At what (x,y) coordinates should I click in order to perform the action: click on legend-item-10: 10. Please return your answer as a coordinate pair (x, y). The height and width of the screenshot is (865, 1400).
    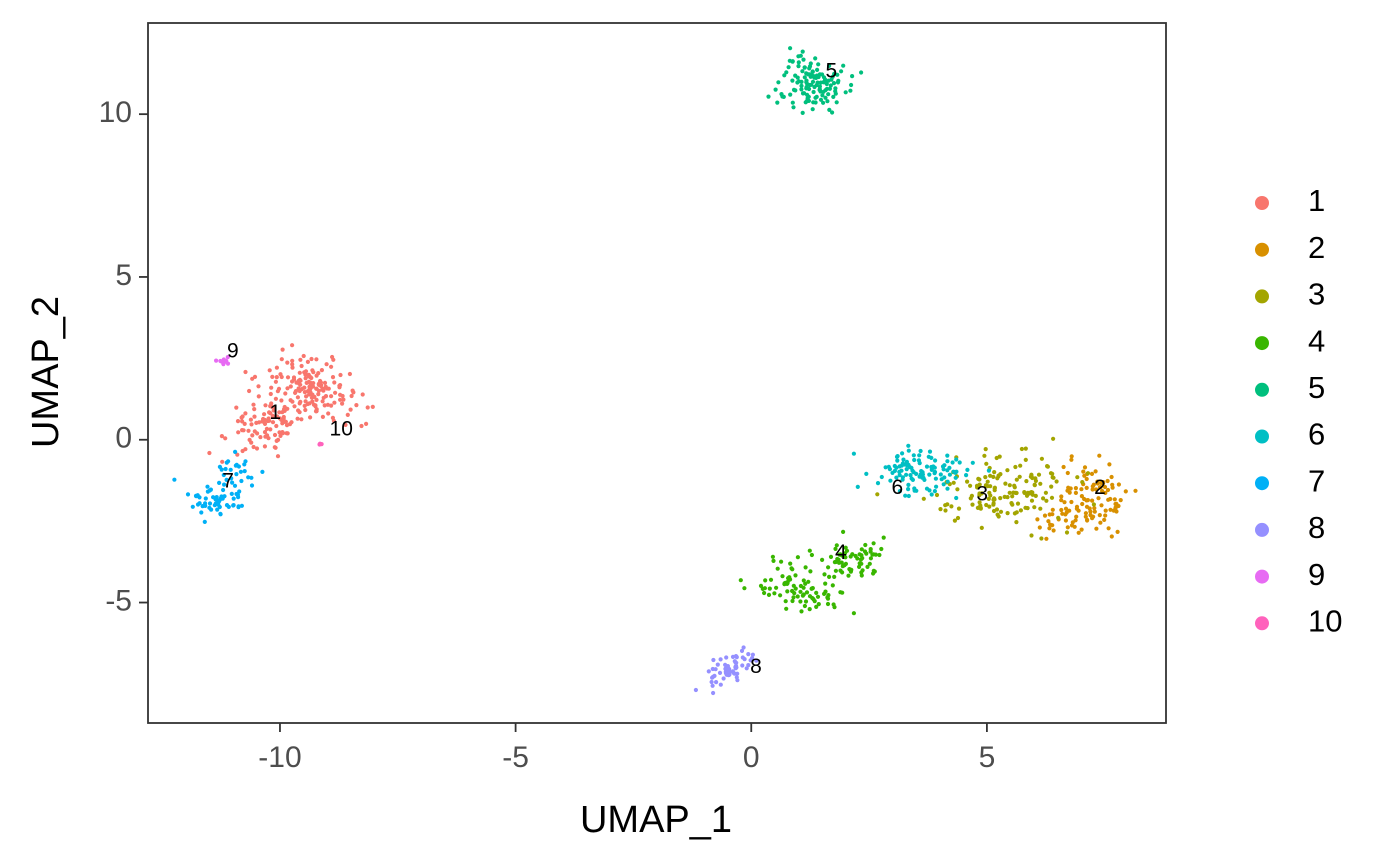
    Looking at the image, I should click on (1298, 620).